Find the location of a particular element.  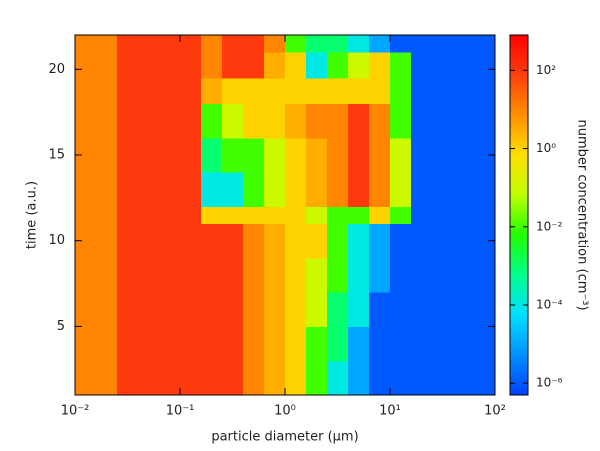

colorbar-label: number concentration (cm⁻³) is located at coordinates (582, 214).